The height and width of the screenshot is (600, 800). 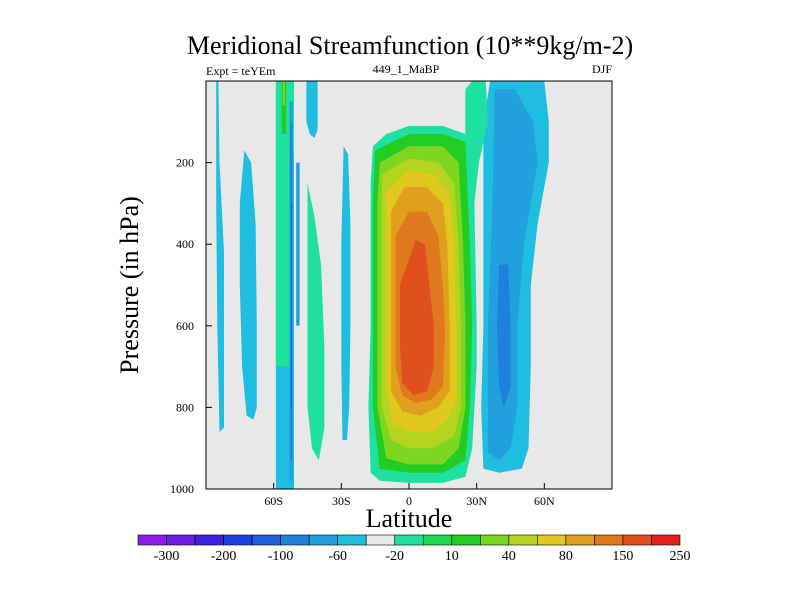 I want to click on season-label: DJF, so click(x=602, y=69).